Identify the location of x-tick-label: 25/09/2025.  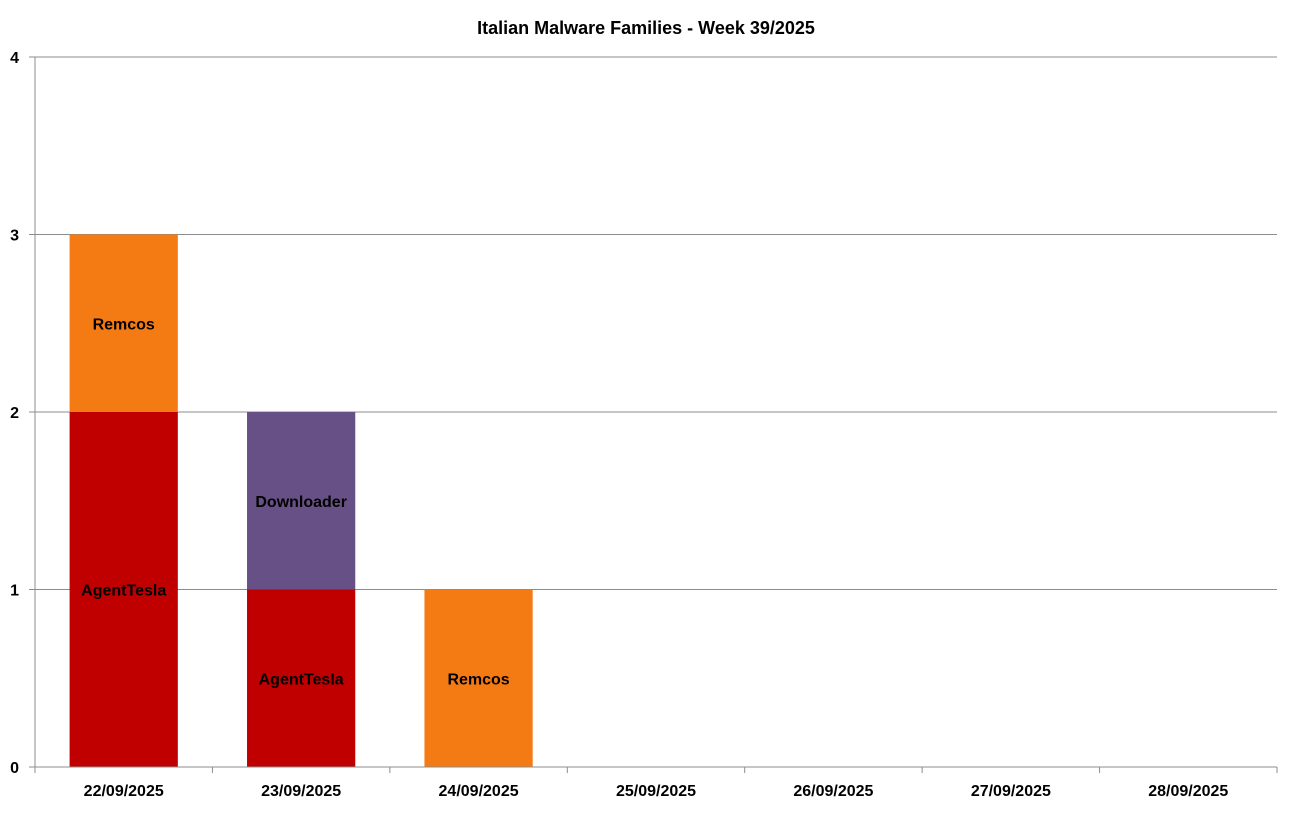
(656, 791).